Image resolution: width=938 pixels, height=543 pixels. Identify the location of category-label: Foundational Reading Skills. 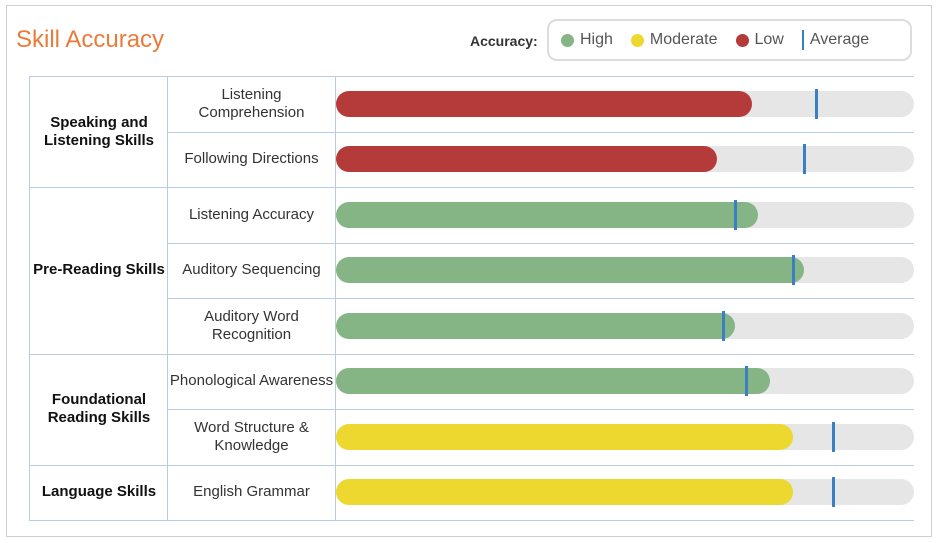
(99, 408).